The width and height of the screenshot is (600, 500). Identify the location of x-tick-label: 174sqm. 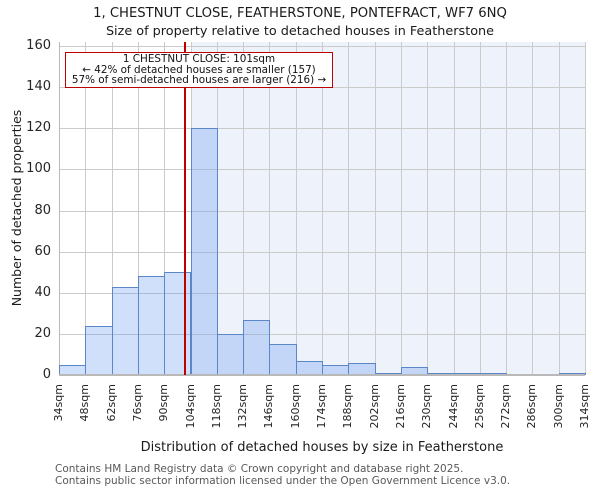
(321, 406).